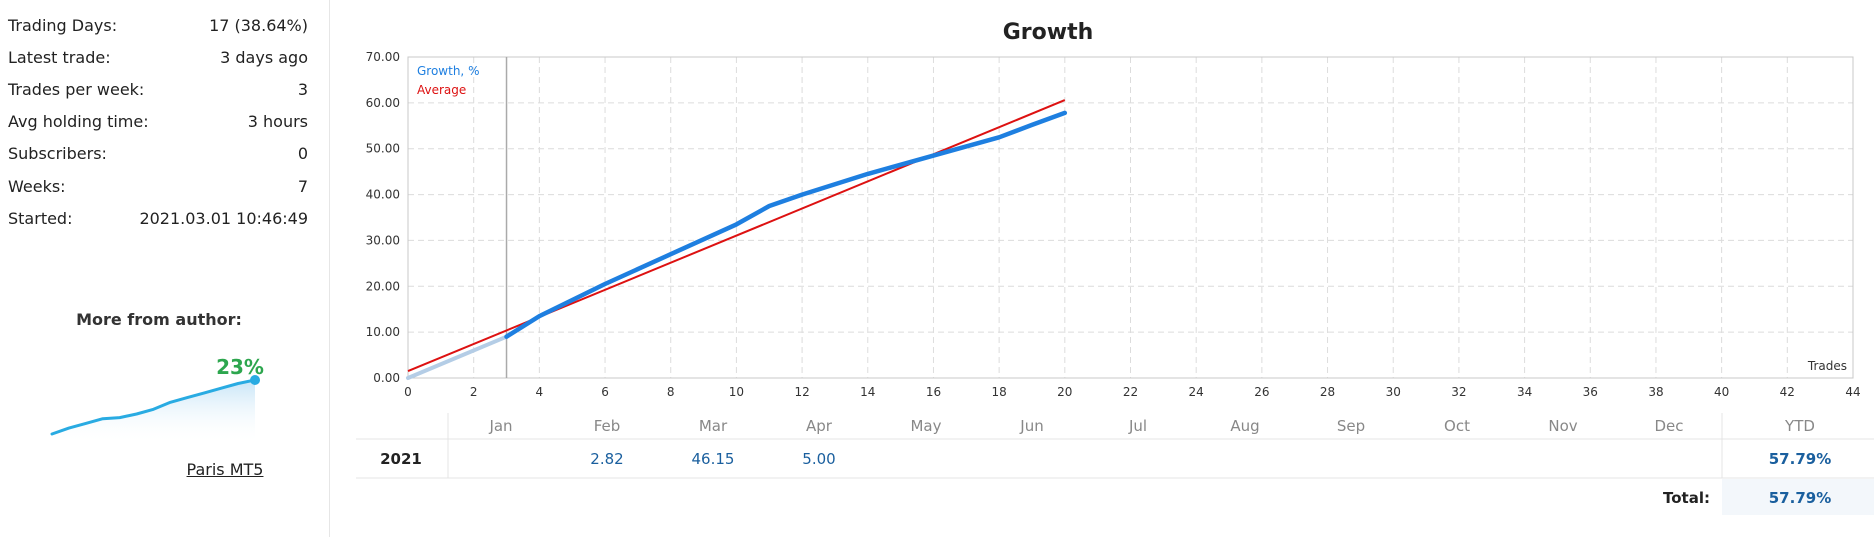 The height and width of the screenshot is (537, 1874). I want to click on x-tick-label: 10, so click(736, 392).